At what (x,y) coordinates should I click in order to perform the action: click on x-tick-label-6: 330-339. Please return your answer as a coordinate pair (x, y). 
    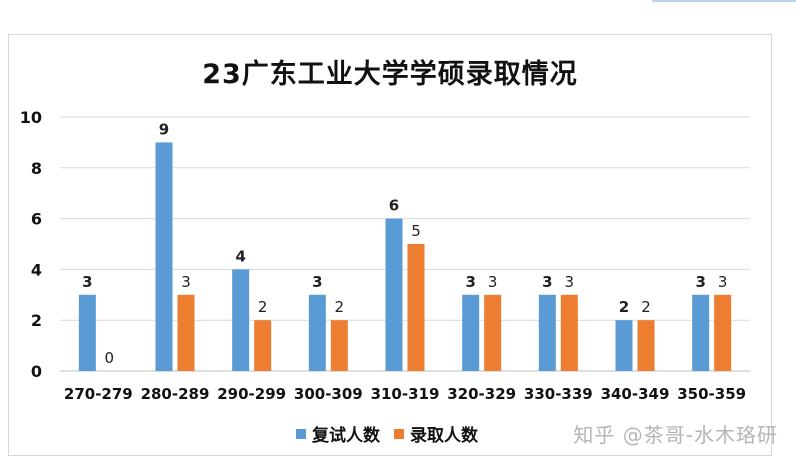
    Looking at the image, I should click on (558, 394).